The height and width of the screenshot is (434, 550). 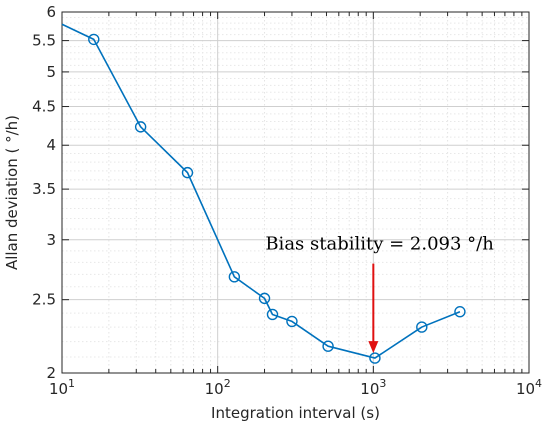 I want to click on x-tick-label: 10¹, so click(x=62, y=387).